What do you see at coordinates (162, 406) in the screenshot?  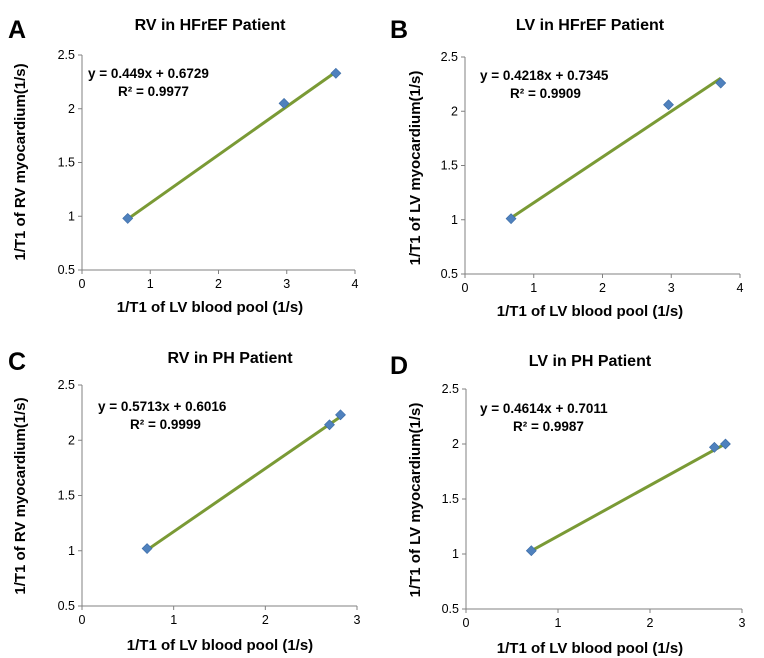 I see `regression-equation: y = 0.5713x + 0.6016` at bounding box center [162, 406].